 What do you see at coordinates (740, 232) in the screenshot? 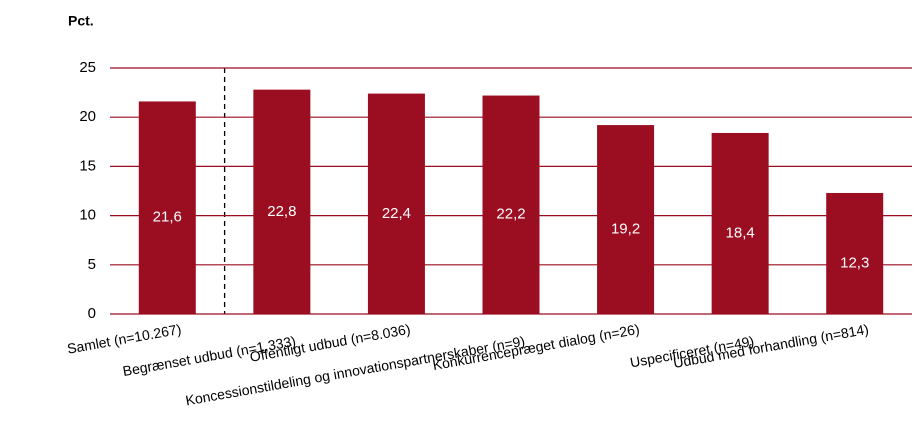
I see `data-label: 18,4` at bounding box center [740, 232].